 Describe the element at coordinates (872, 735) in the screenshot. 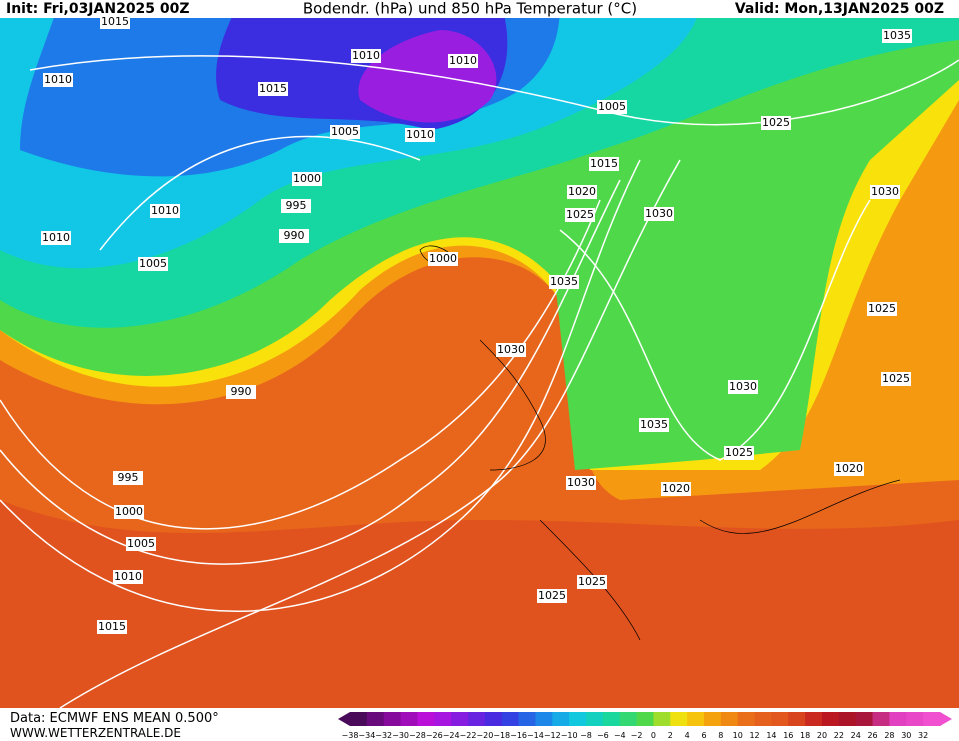

I see `colorbar-label: 26` at that location.